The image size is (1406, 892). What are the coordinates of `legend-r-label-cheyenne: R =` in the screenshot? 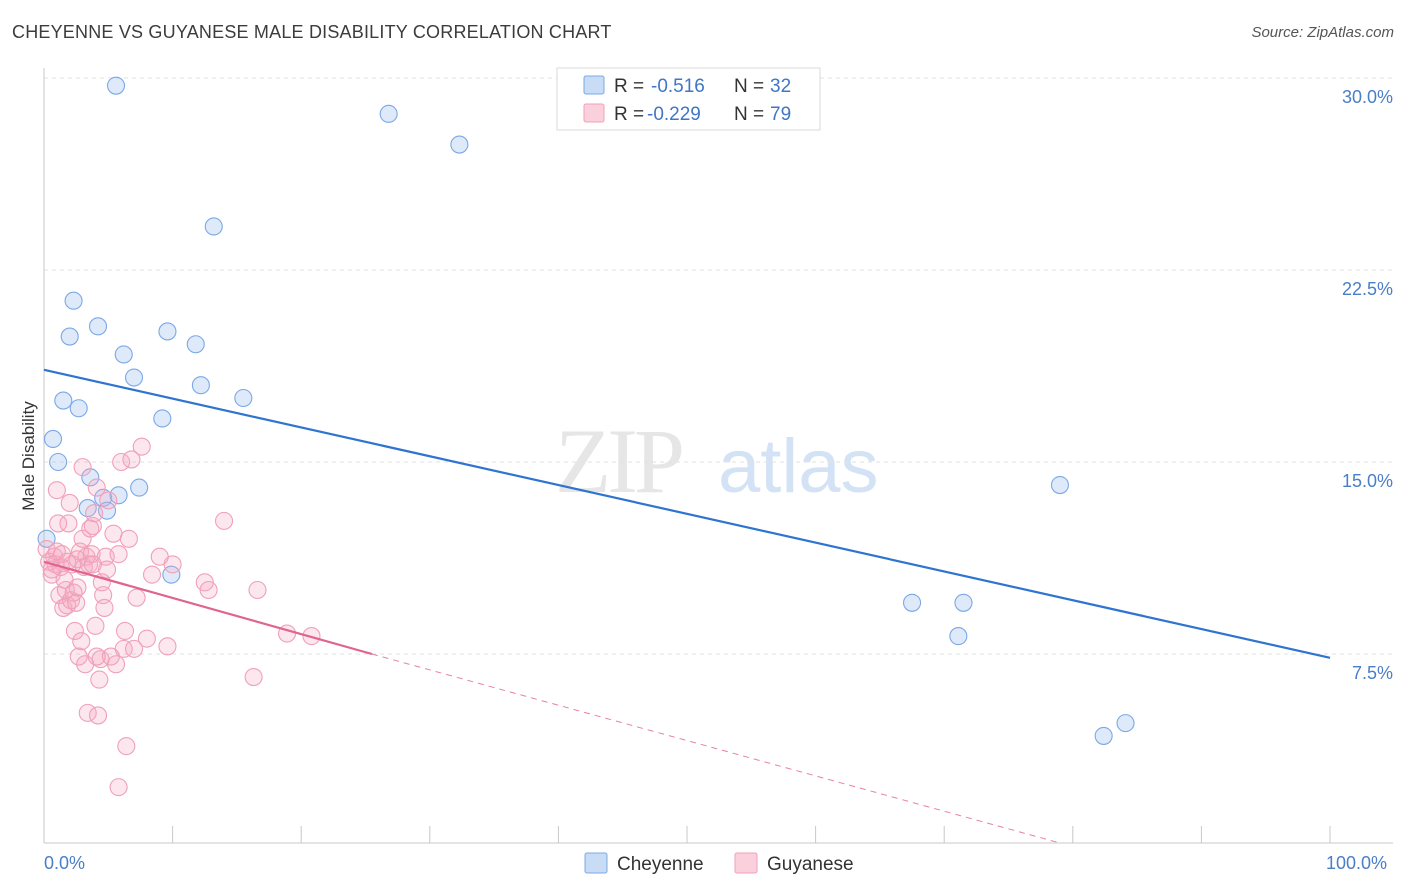 It's located at (629, 86).